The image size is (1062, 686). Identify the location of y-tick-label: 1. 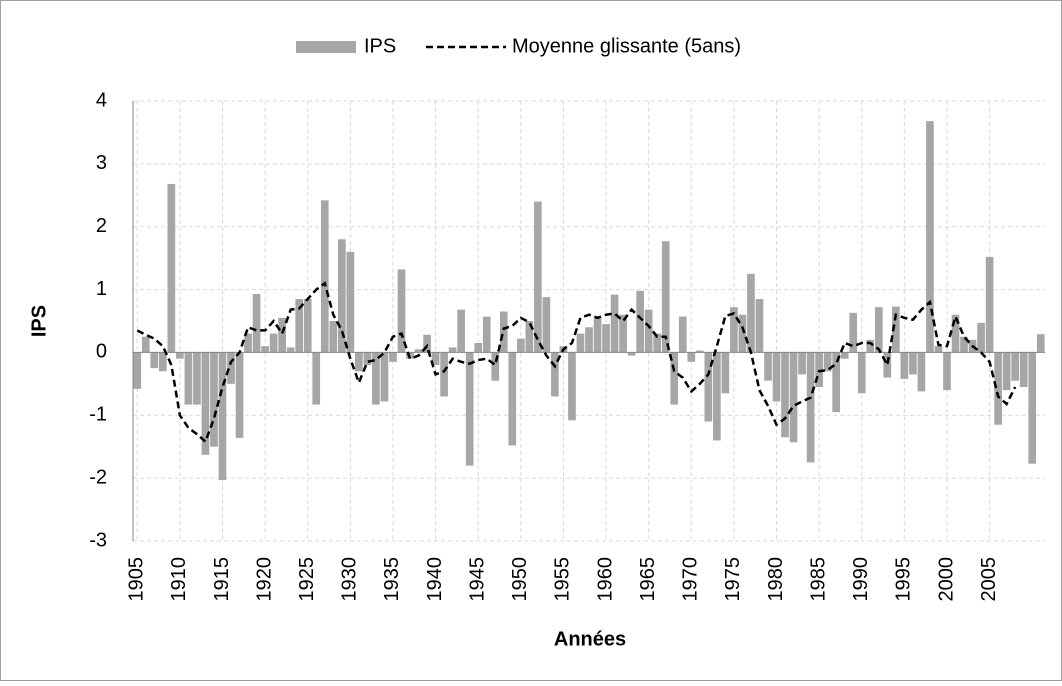
(101, 289).